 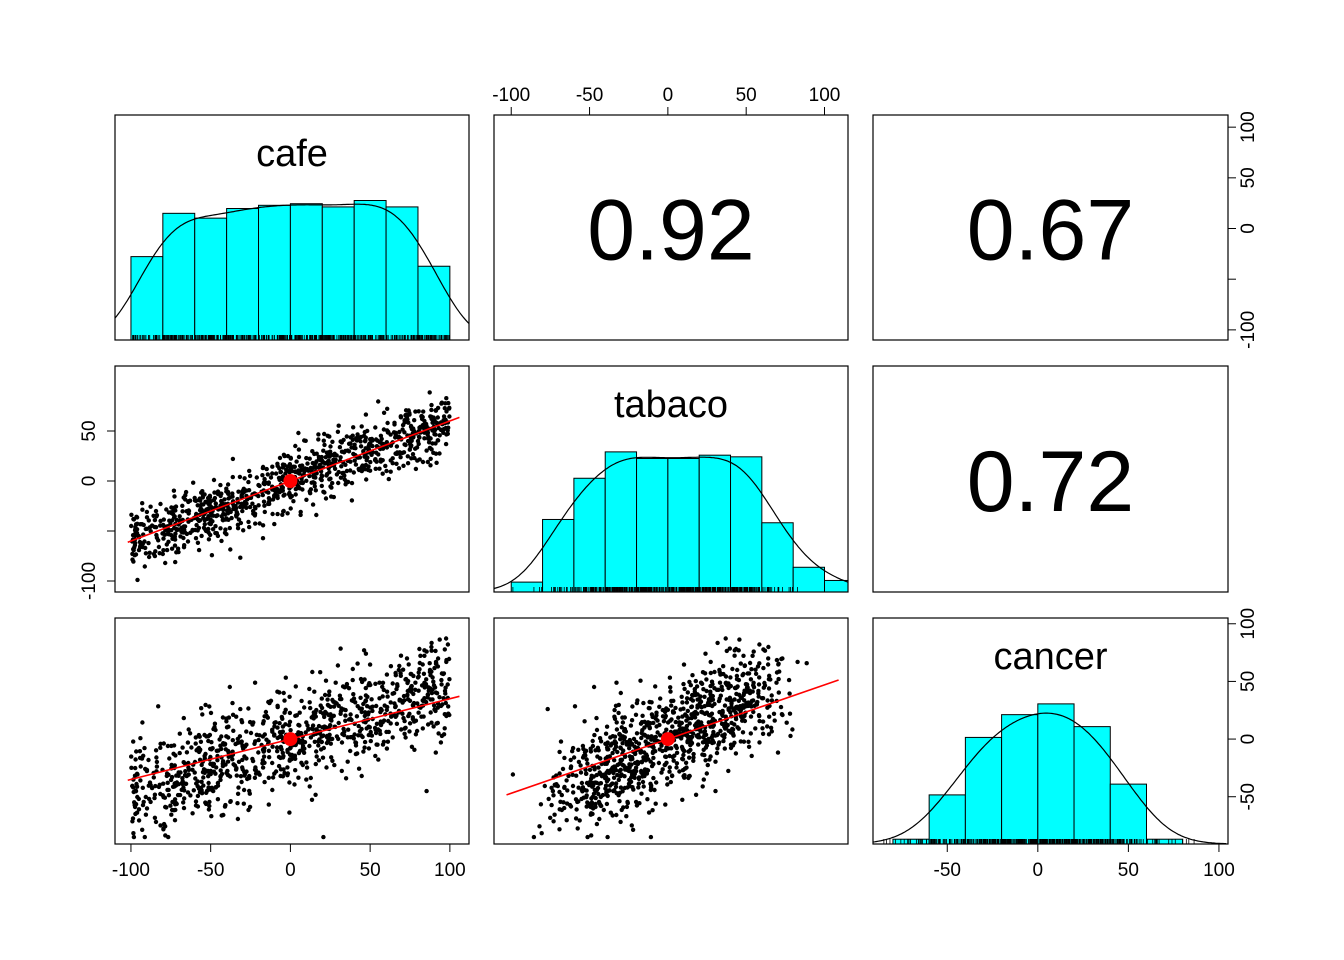 What do you see at coordinates (655, 589) in the screenshot?
I see `rug` at bounding box center [655, 589].